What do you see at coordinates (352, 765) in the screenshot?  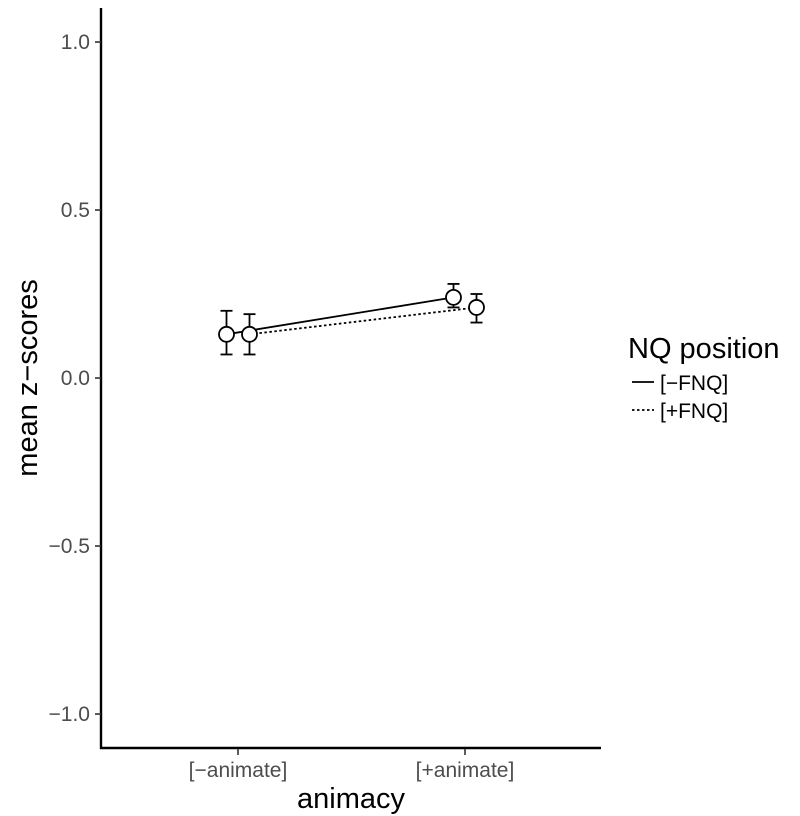 I see `x-ticks: [−animate] [+animate]` at bounding box center [352, 765].